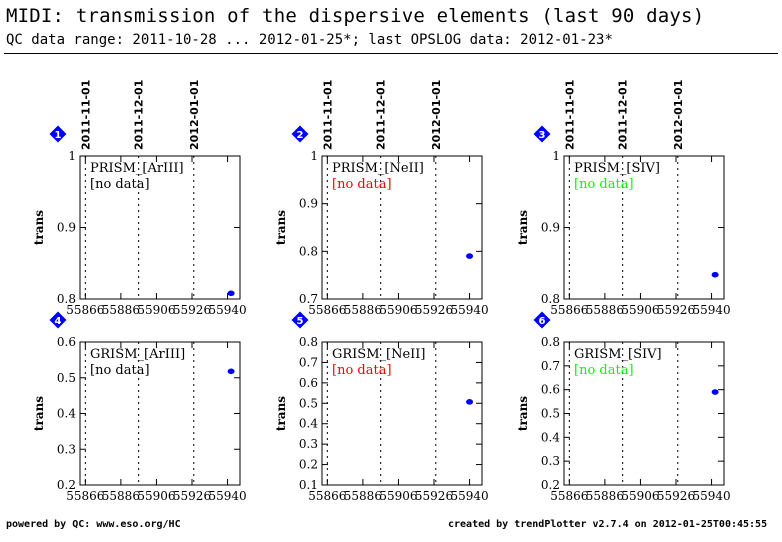 Image resolution: width=782 pixels, height=542 pixels. I want to click on panel-number: 6, so click(542, 321).